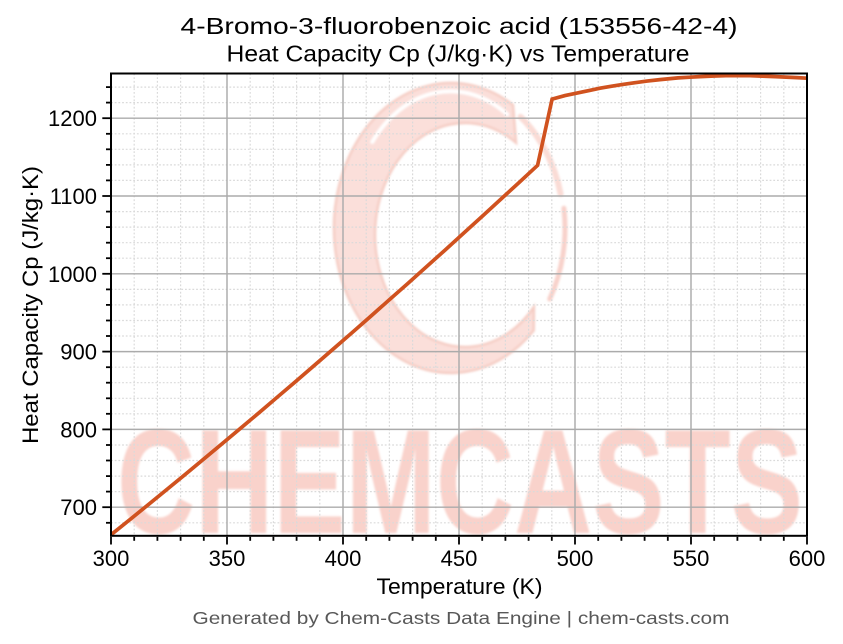 The width and height of the screenshot is (843, 644). What do you see at coordinates (460, 586) in the screenshot?
I see `svg-text: Temperature (K)` at bounding box center [460, 586].